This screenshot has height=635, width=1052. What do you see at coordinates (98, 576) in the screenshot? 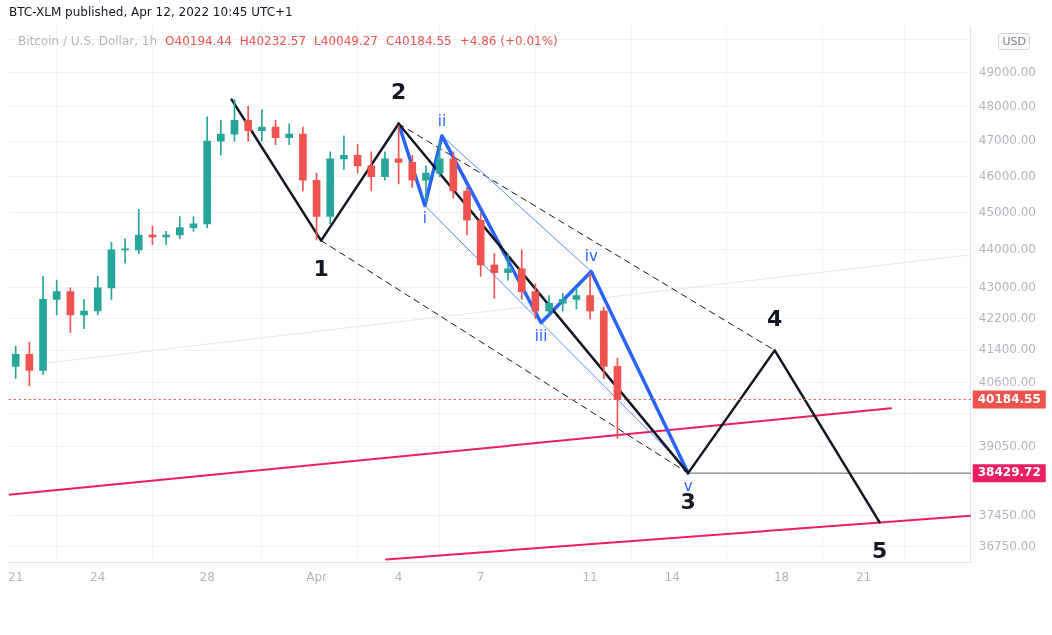
I see `x-tick-label: 24` at bounding box center [98, 576].